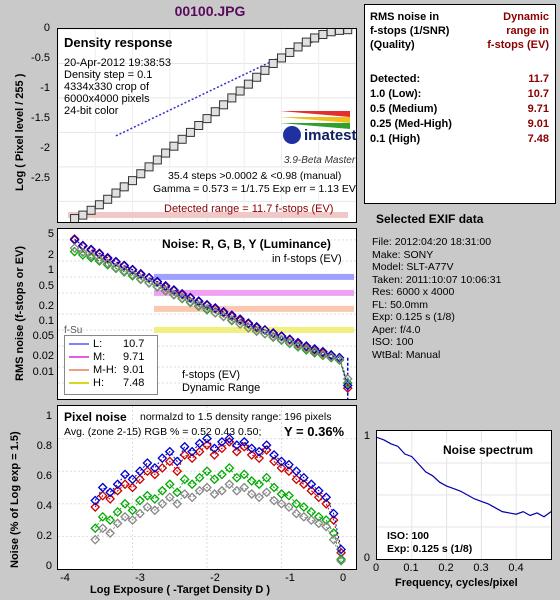 This screenshot has height=600, width=560. What do you see at coordinates (46, 321) in the screenshot?
I see `noise-ytick: 0.1` at bounding box center [46, 321].